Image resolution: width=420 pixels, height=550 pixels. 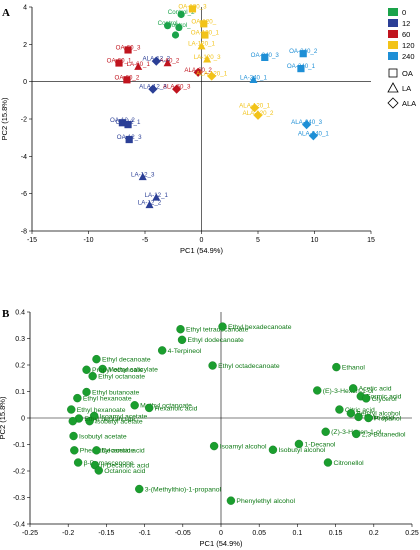 I want to click on y-tick-label: 2, so click(x=25, y=45).